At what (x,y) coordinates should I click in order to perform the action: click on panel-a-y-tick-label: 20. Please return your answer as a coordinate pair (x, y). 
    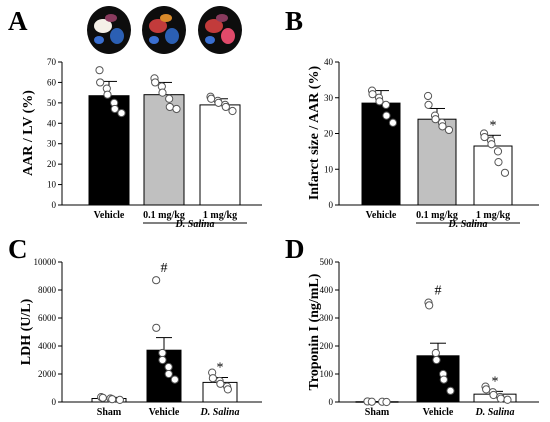
    Looking at the image, I should click on (52, 164).